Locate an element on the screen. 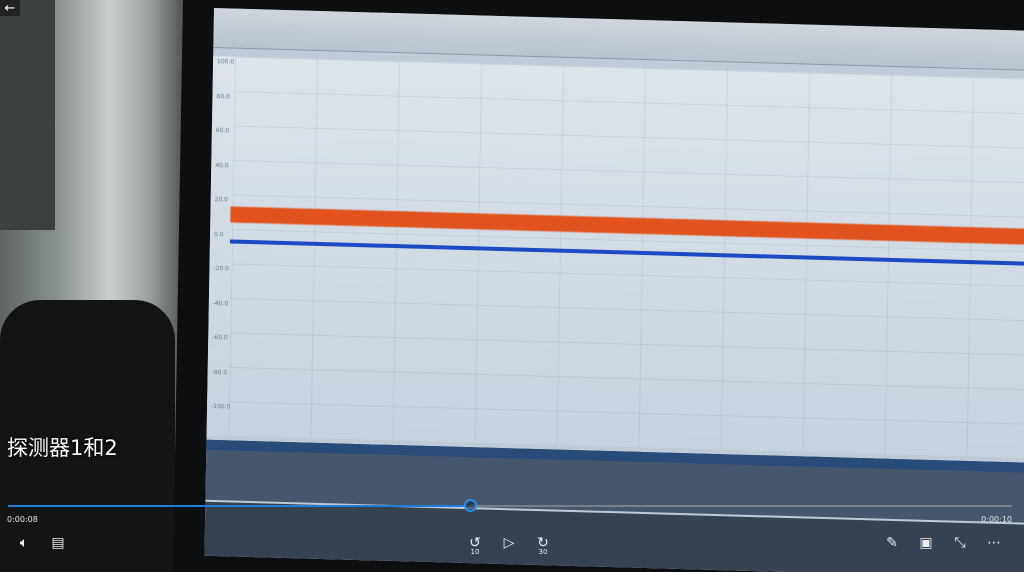  subtitles-icon: ▤ is located at coordinates (58, 543).